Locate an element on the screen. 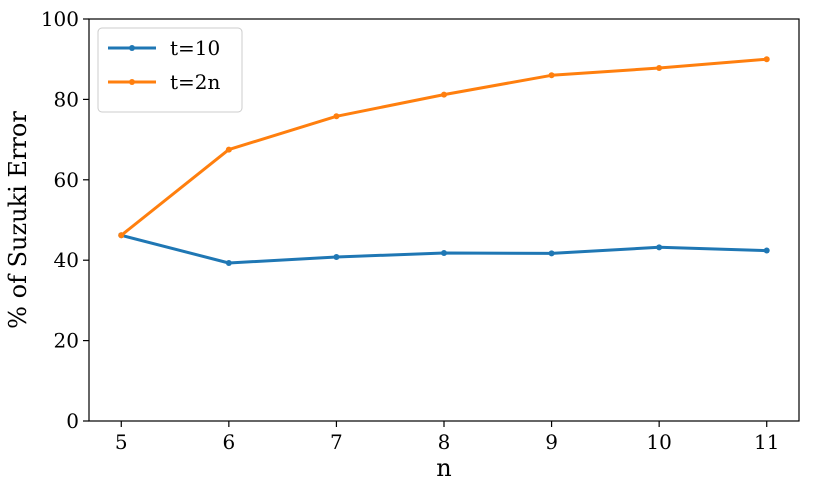  y-tick-label: 60 is located at coordinates (66, 180).